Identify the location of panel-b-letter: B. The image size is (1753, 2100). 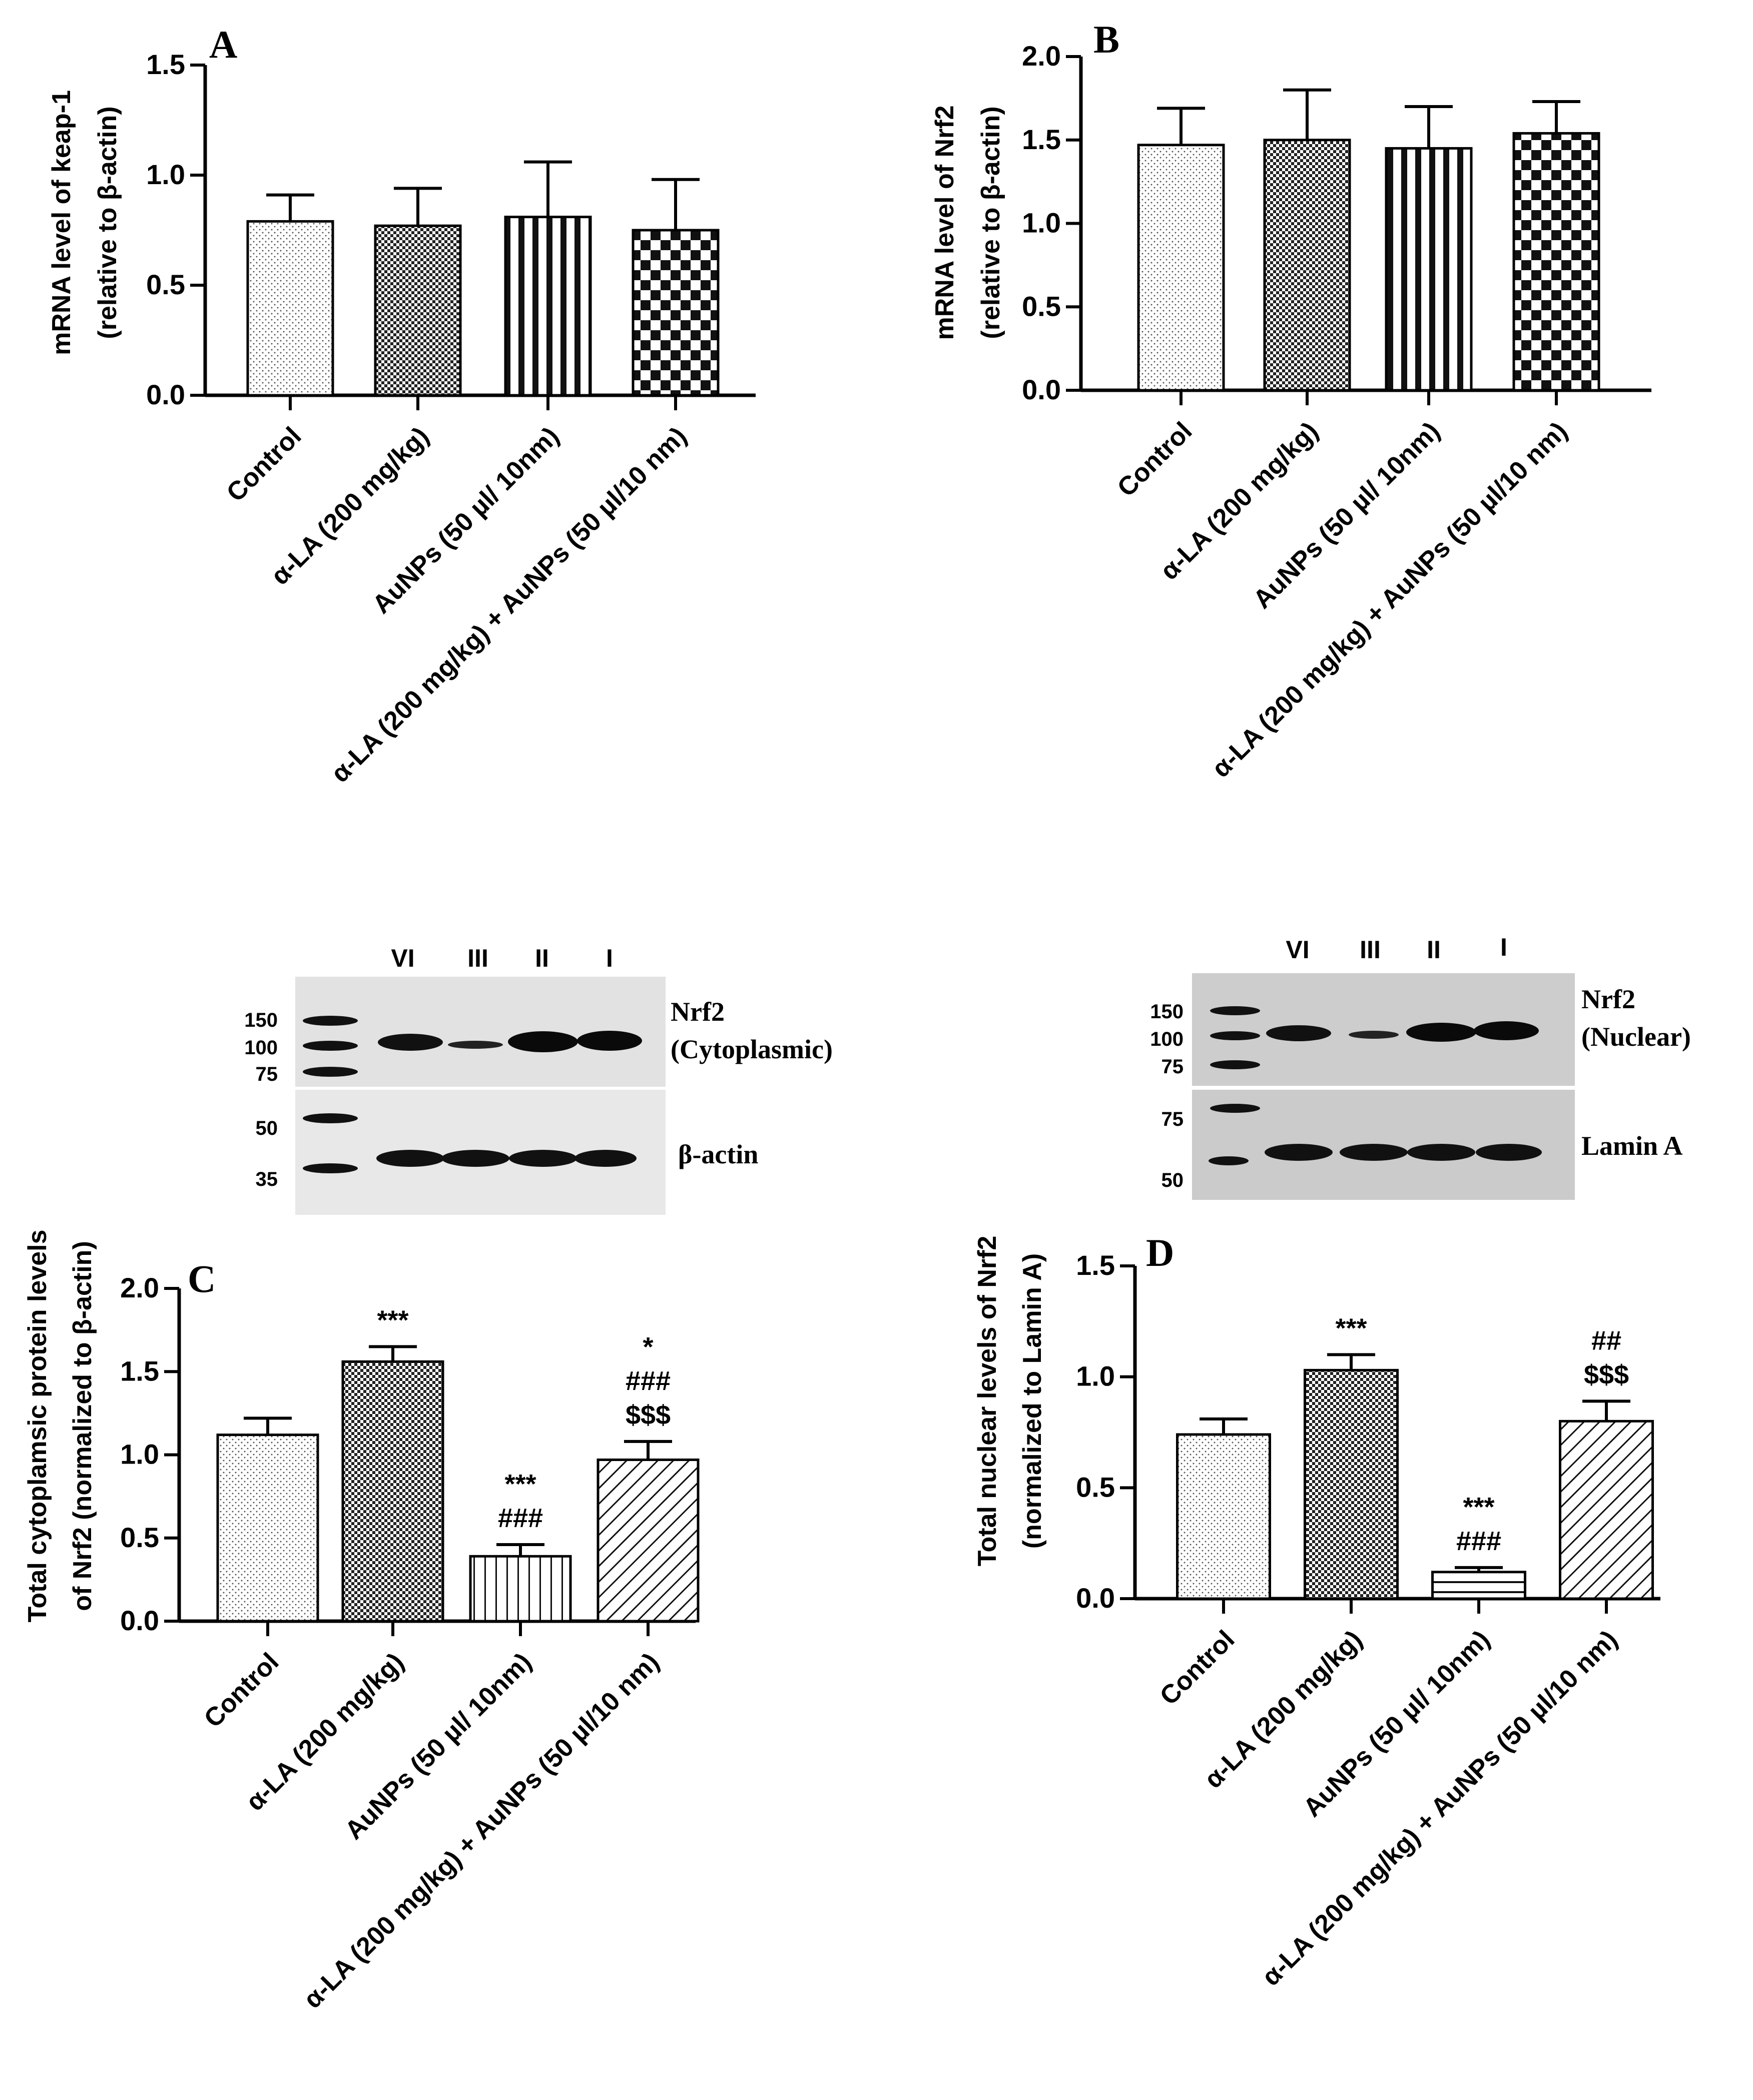
(1106, 39).